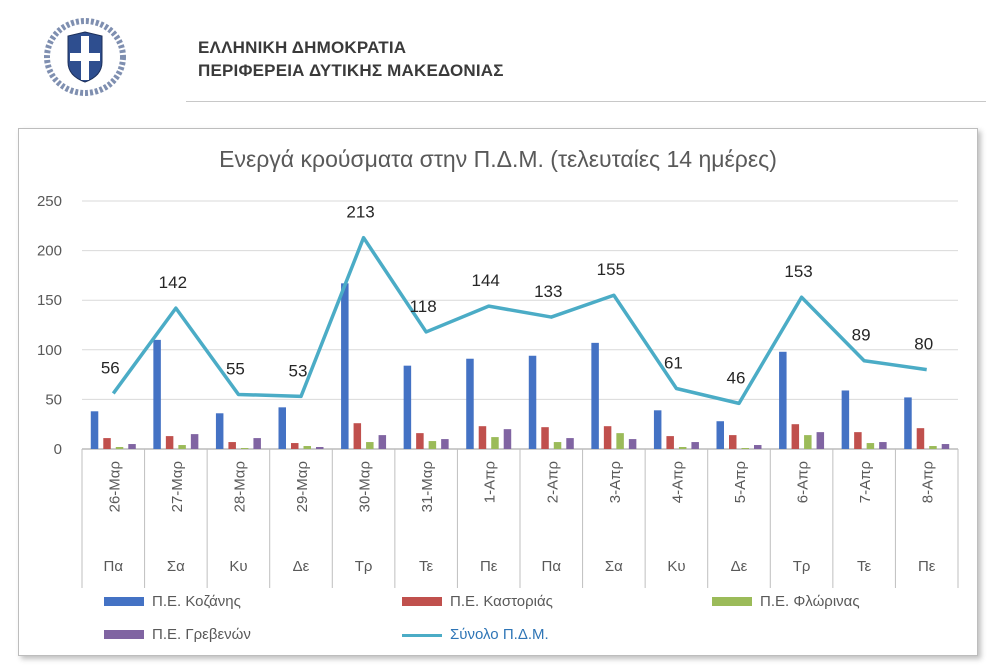 This screenshot has width=991, height=666. What do you see at coordinates (501, 601) in the screenshot?
I see `legend-label: Π.Ε. Καστοριάς` at bounding box center [501, 601].